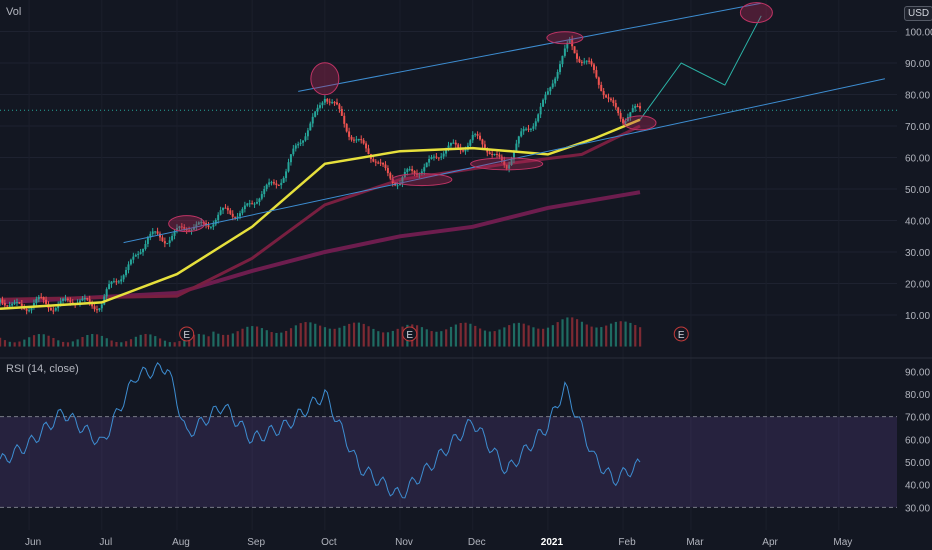 Image resolution: width=932 pixels, height=550 pixels. I want to click on rsi-tick-label: 90.00, so click(917, 372).